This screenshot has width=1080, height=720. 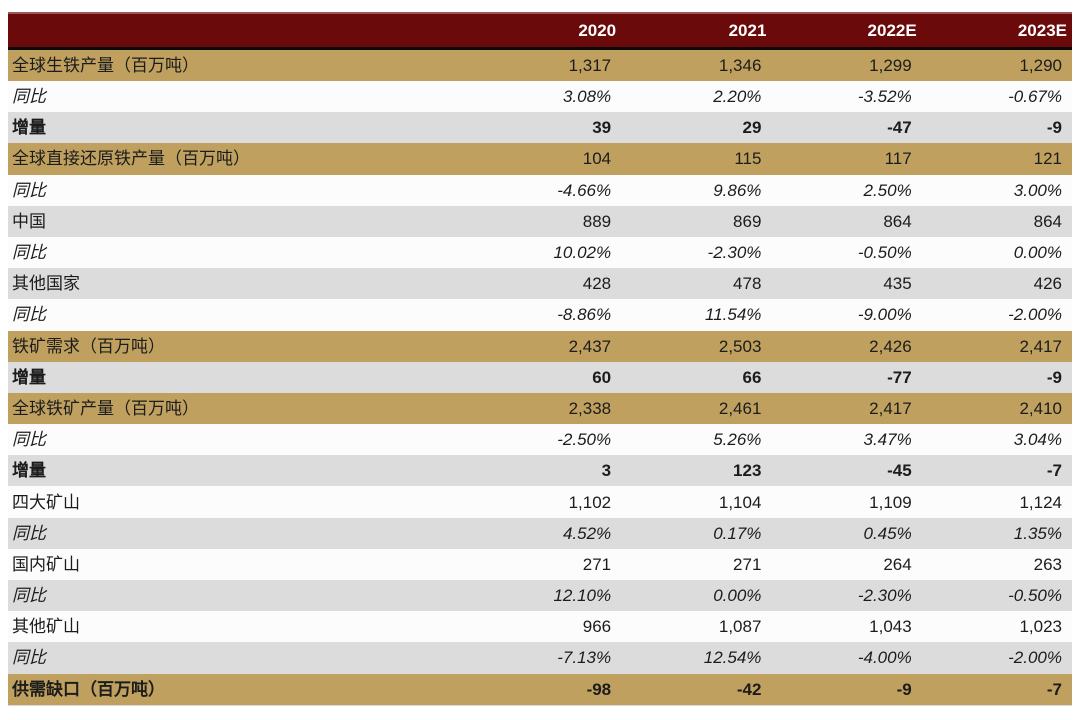 I want to click on cell-value: 2,503, so click(x=740, y=346).